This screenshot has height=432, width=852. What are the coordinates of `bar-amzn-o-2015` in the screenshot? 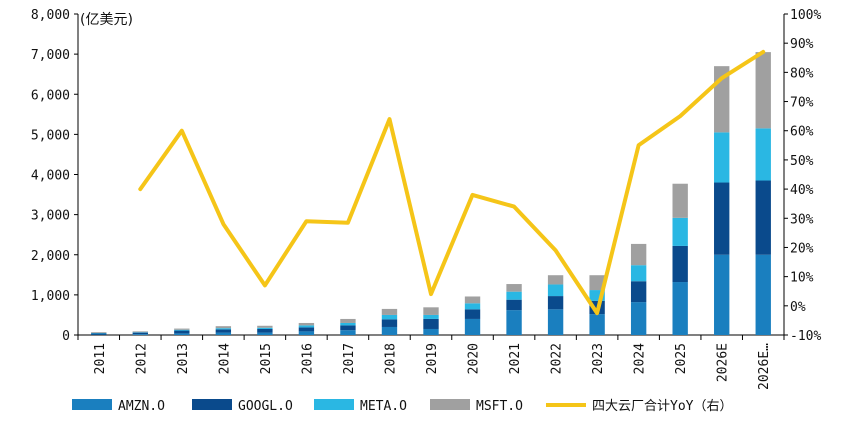 It's located at (265, 333).